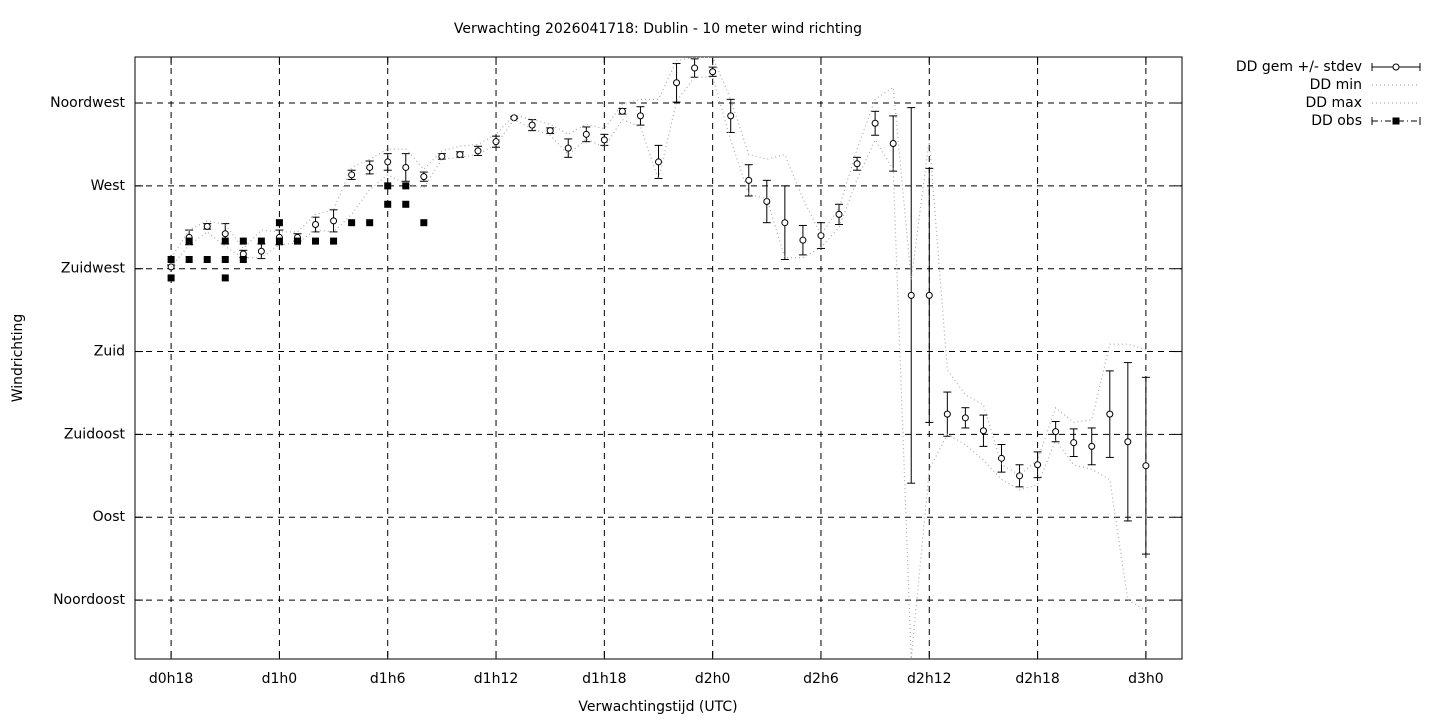  Describe the element at coordinates (496, 679) in the screenshot. I see `x-tick-label: d1h12` at that location.